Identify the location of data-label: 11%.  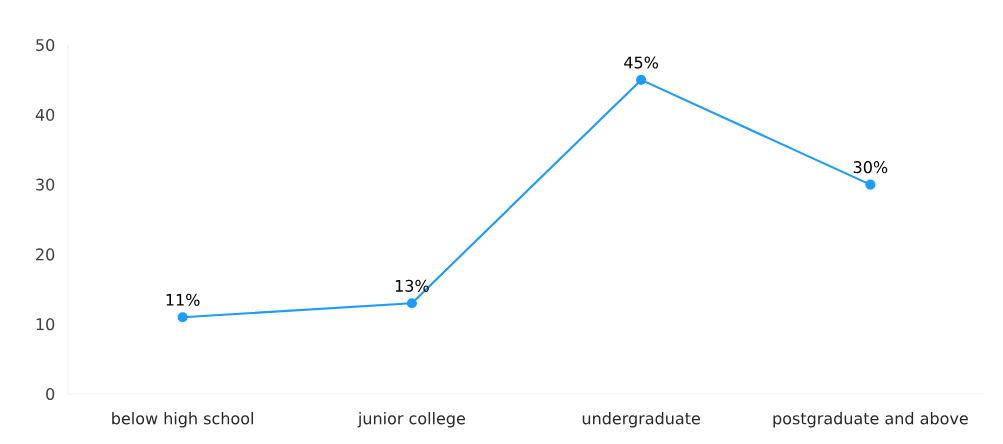
(183, 299).